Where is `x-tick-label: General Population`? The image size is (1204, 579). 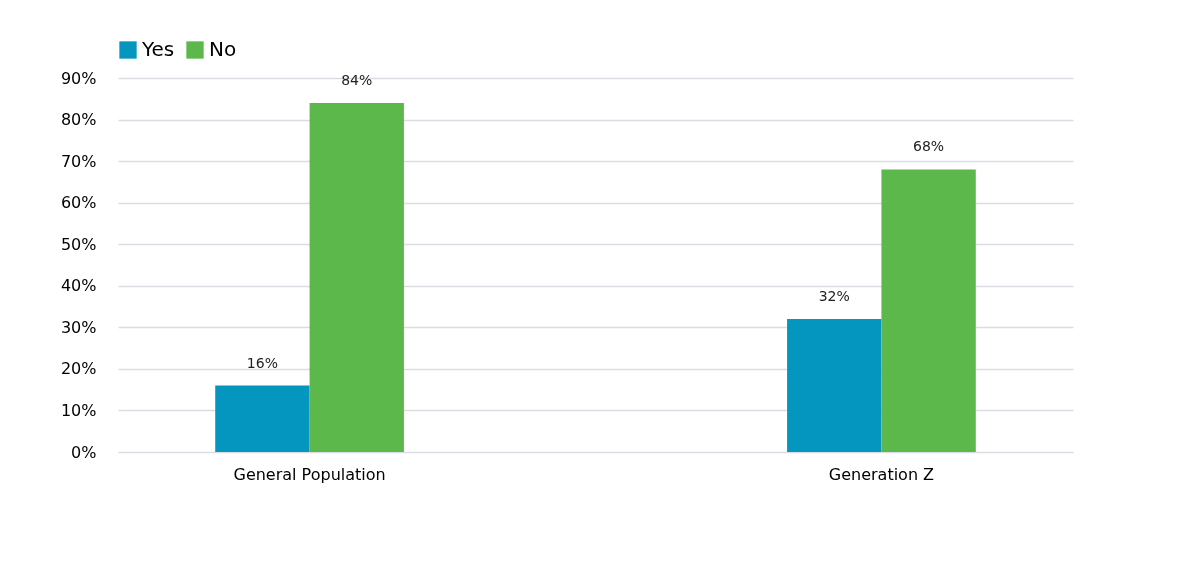
x-tick-label: General Population is located at coordinates (309, 474).